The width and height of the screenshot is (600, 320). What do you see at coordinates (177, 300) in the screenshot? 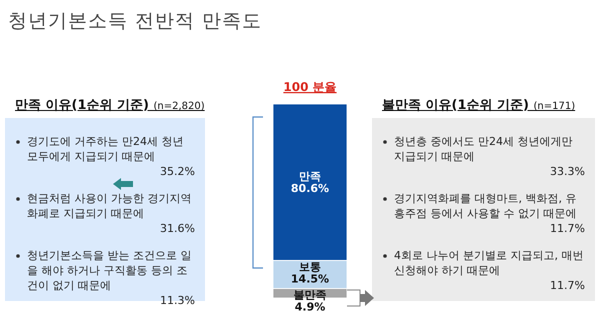
I see `text: 11.3%` at bounding box center [177, 300].